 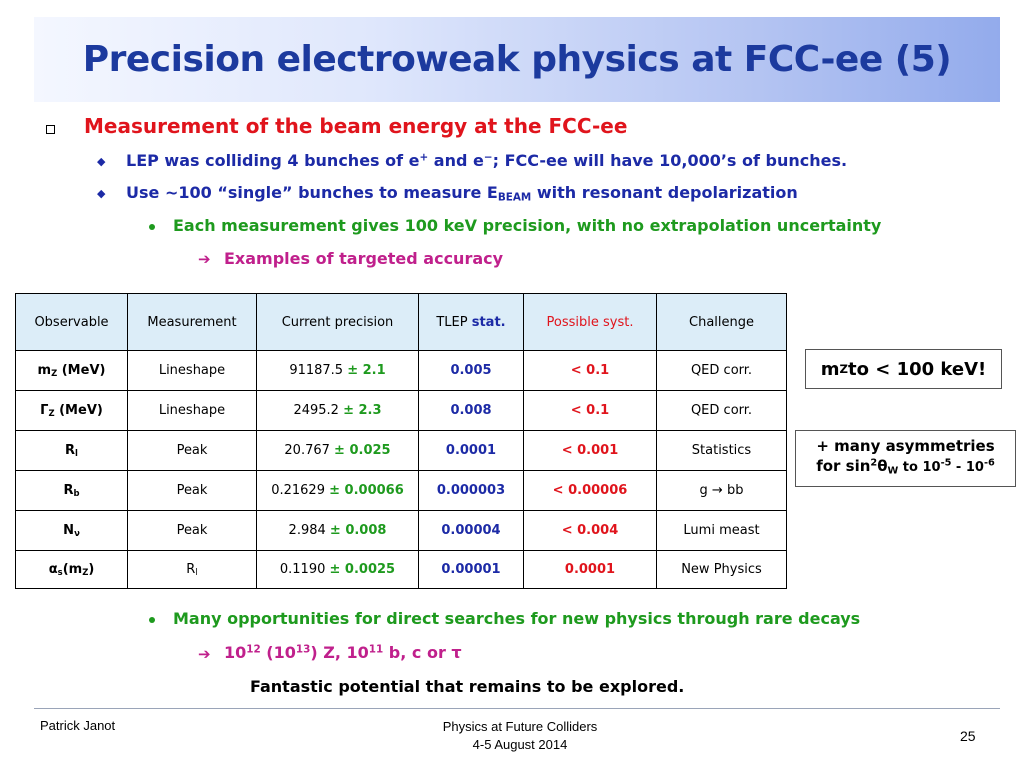 I want to click on header-measurement: Measurement, so click(x=192, y=322).